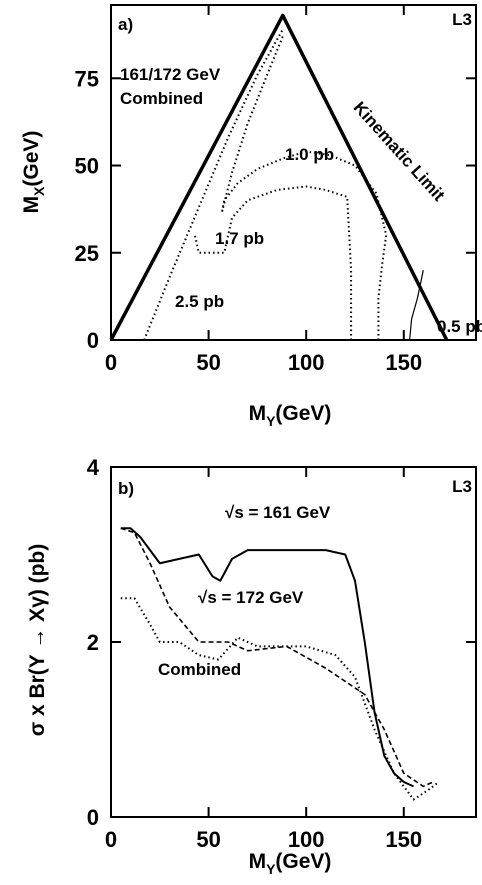 This screenshot has width=482, height=885. I want to click on annotation: Combined, so click(161, 98).